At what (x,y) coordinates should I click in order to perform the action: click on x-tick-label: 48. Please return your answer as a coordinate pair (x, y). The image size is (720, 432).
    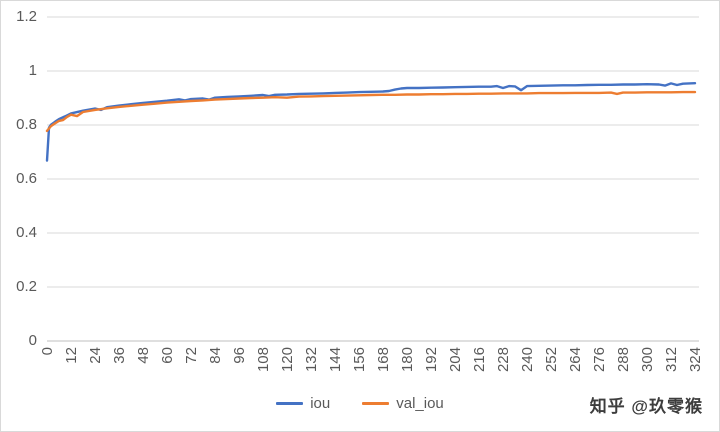
    Looking at the image, I should click on (143, 355).